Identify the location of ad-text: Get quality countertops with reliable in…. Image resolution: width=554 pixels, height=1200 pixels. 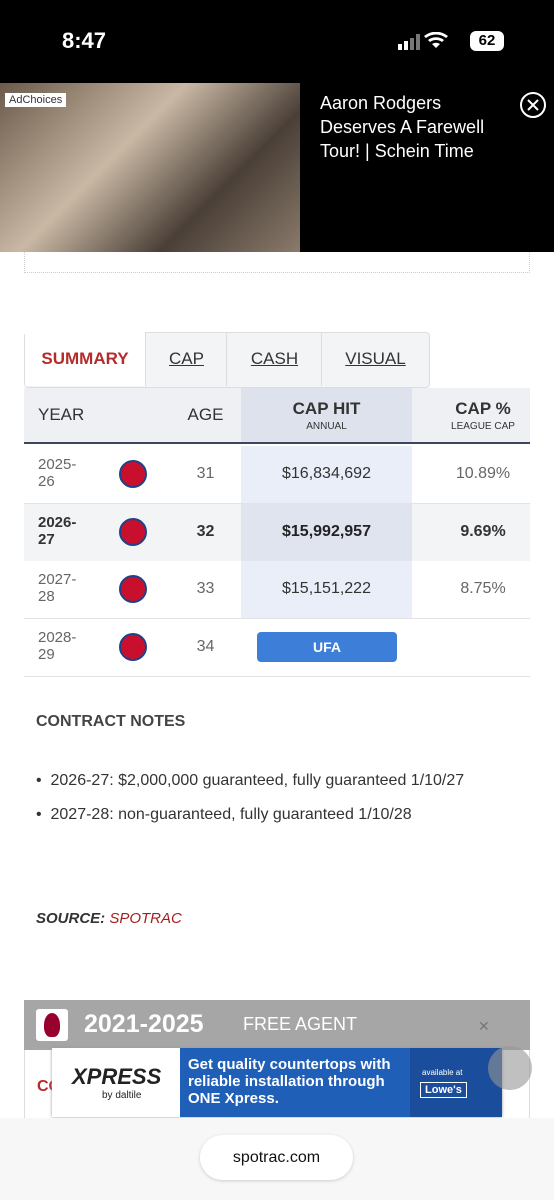
(289, 1081).